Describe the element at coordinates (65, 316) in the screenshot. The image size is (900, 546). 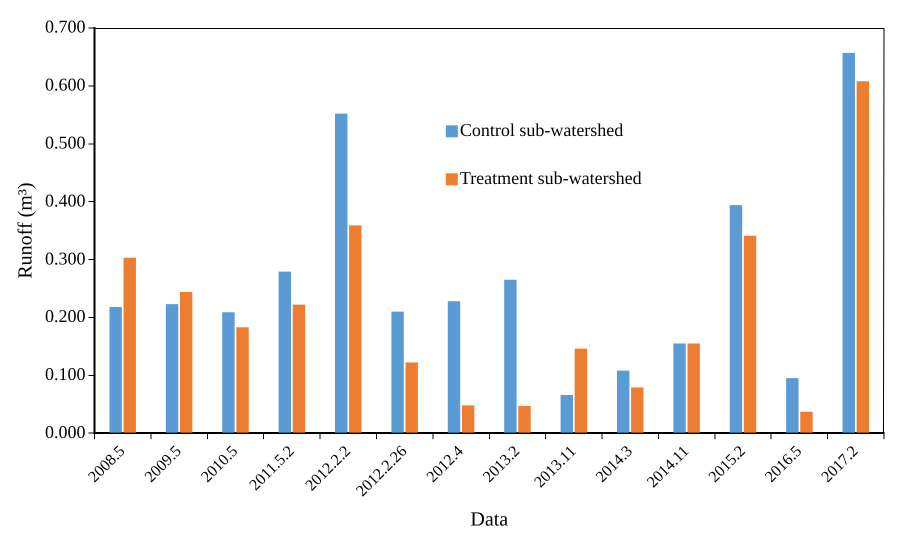
I see `y-tick-label: 0.200` at that location.